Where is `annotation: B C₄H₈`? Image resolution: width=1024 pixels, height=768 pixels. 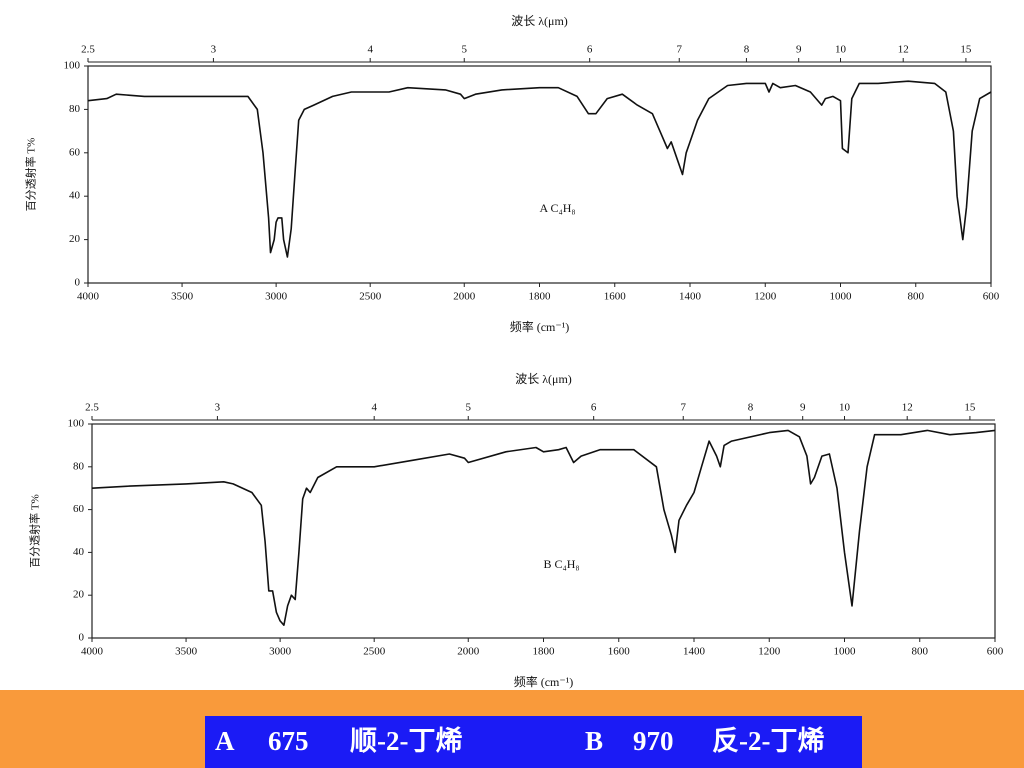 annotation: B C₄H₈ is located at coordinates (562, 564).